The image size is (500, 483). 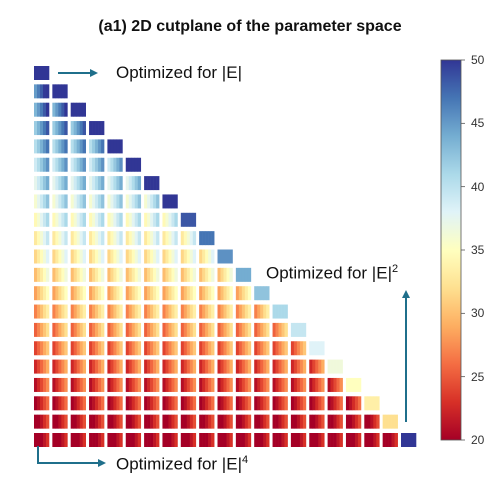 What do you see at coordinates (478, 440) in the screenshot?
I see `colorbar-tick-label: 20` at bounding box center [478, 440].